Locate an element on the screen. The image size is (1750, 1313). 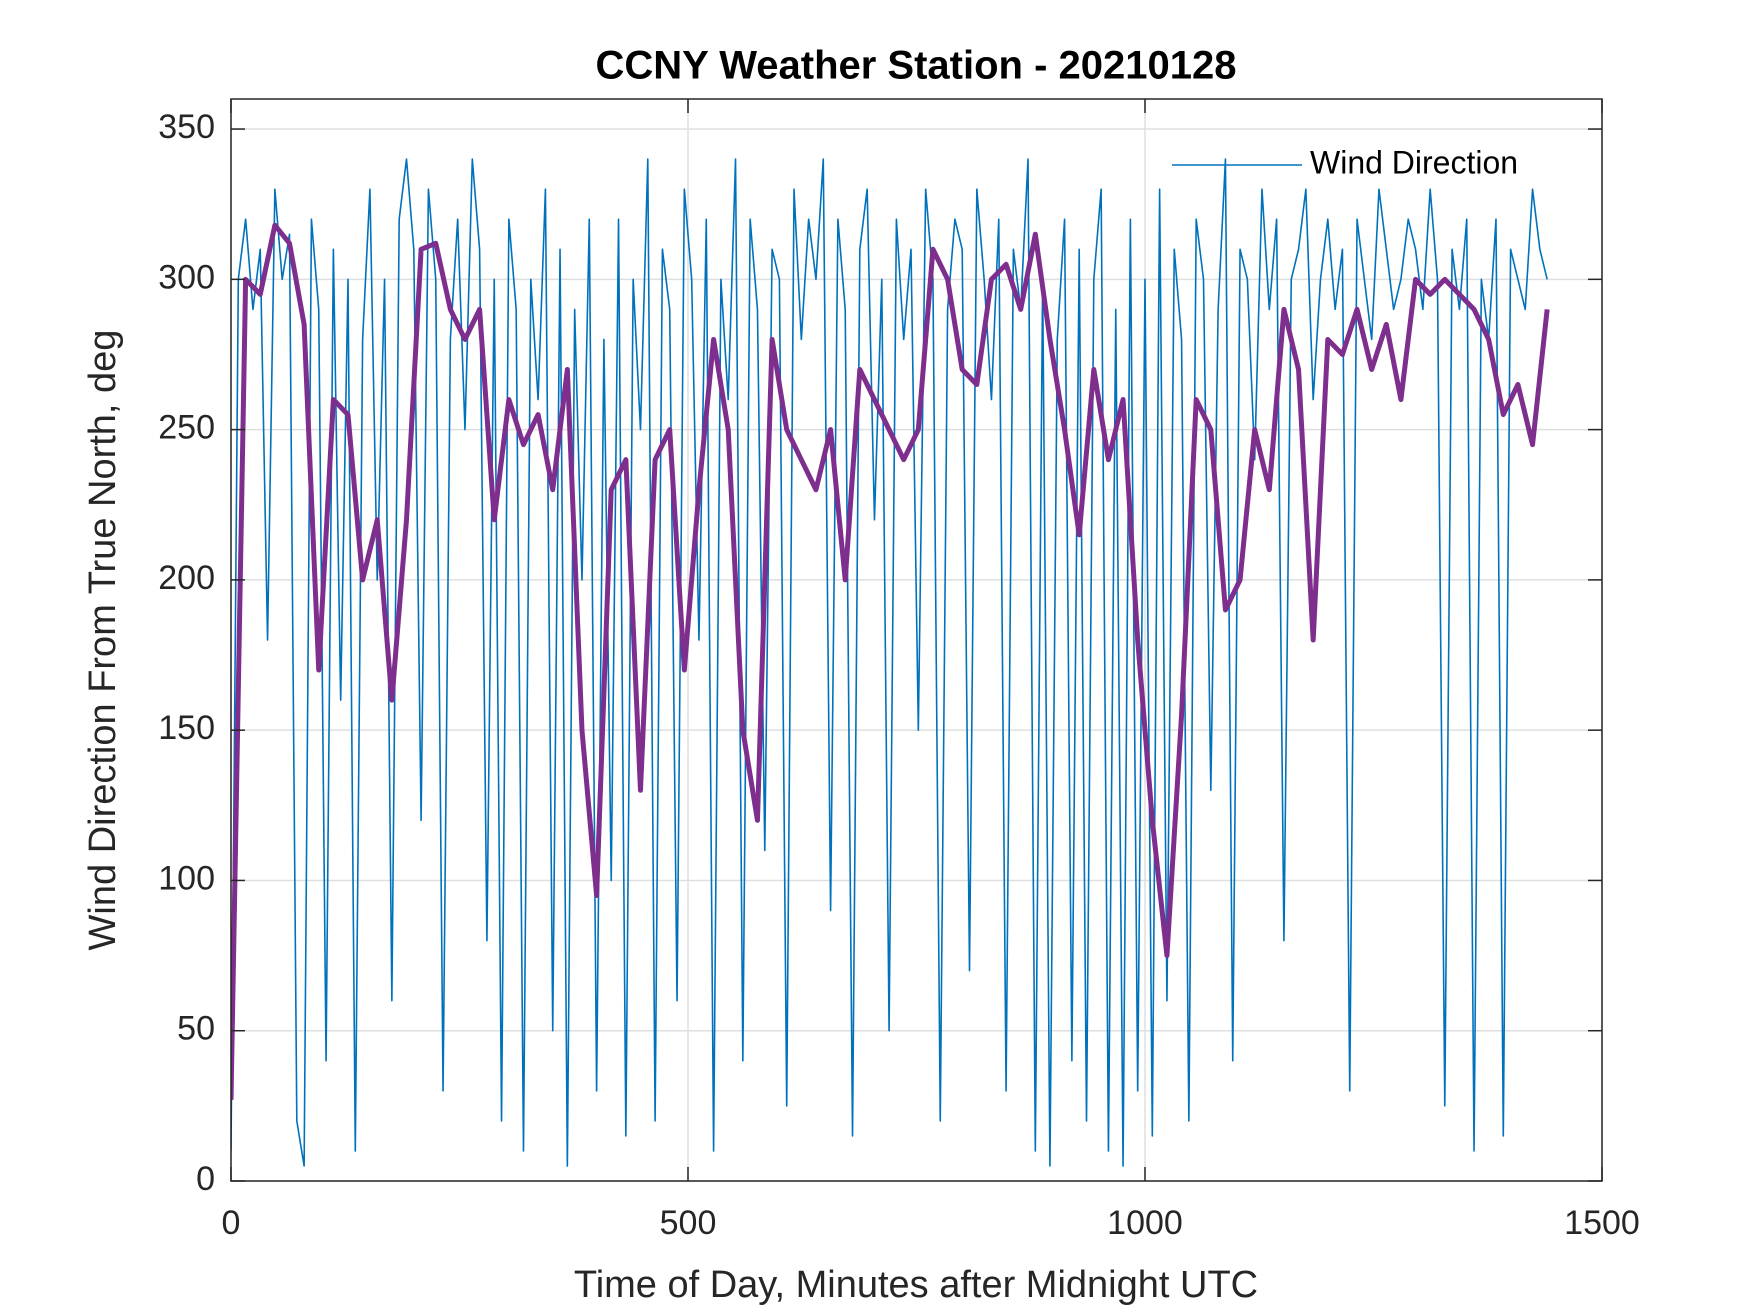
y-tick-label: 200 is located at coordinates (186, 578).